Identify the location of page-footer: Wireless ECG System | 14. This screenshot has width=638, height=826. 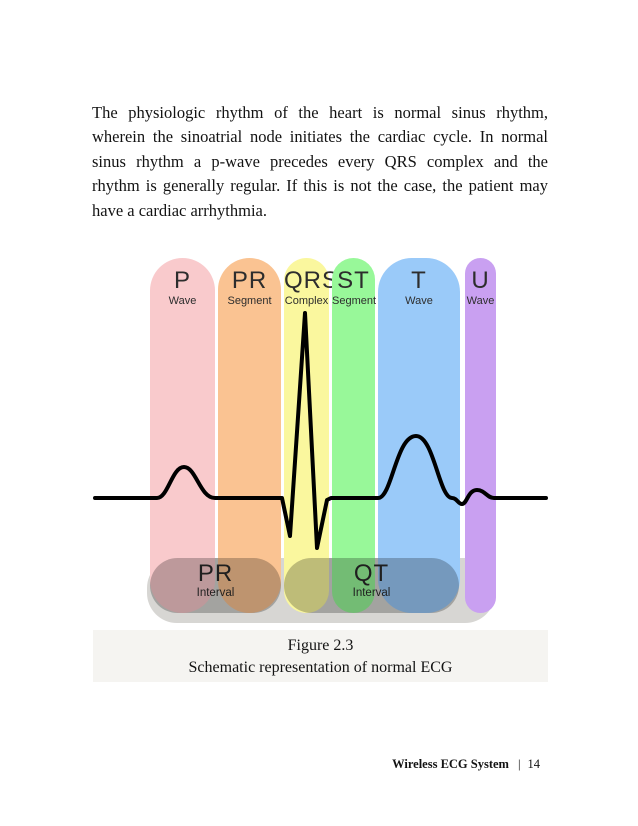
(466, 764).